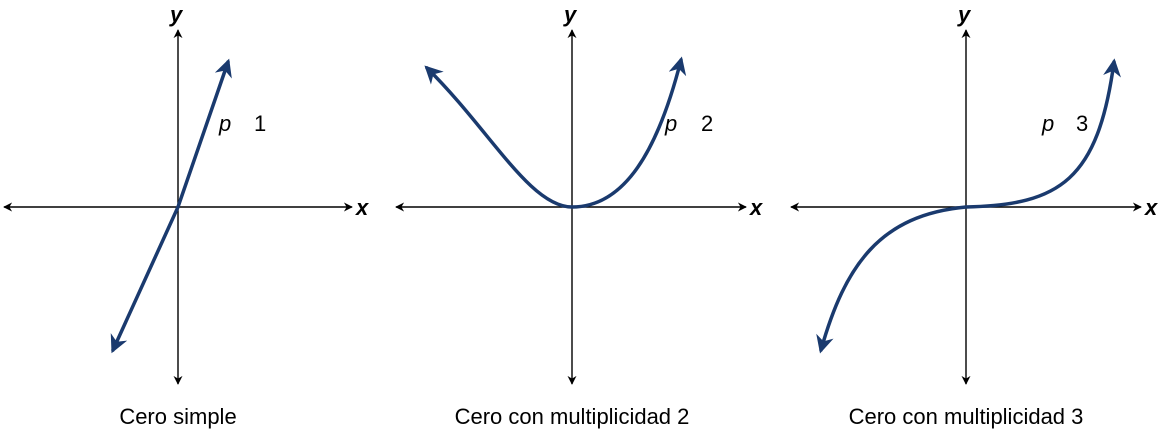 The width and height of the screenshot is (1161, 433). Describe the element at coordinates (1082, 123) in the screenshot. I see `p-value: 3` at that location.